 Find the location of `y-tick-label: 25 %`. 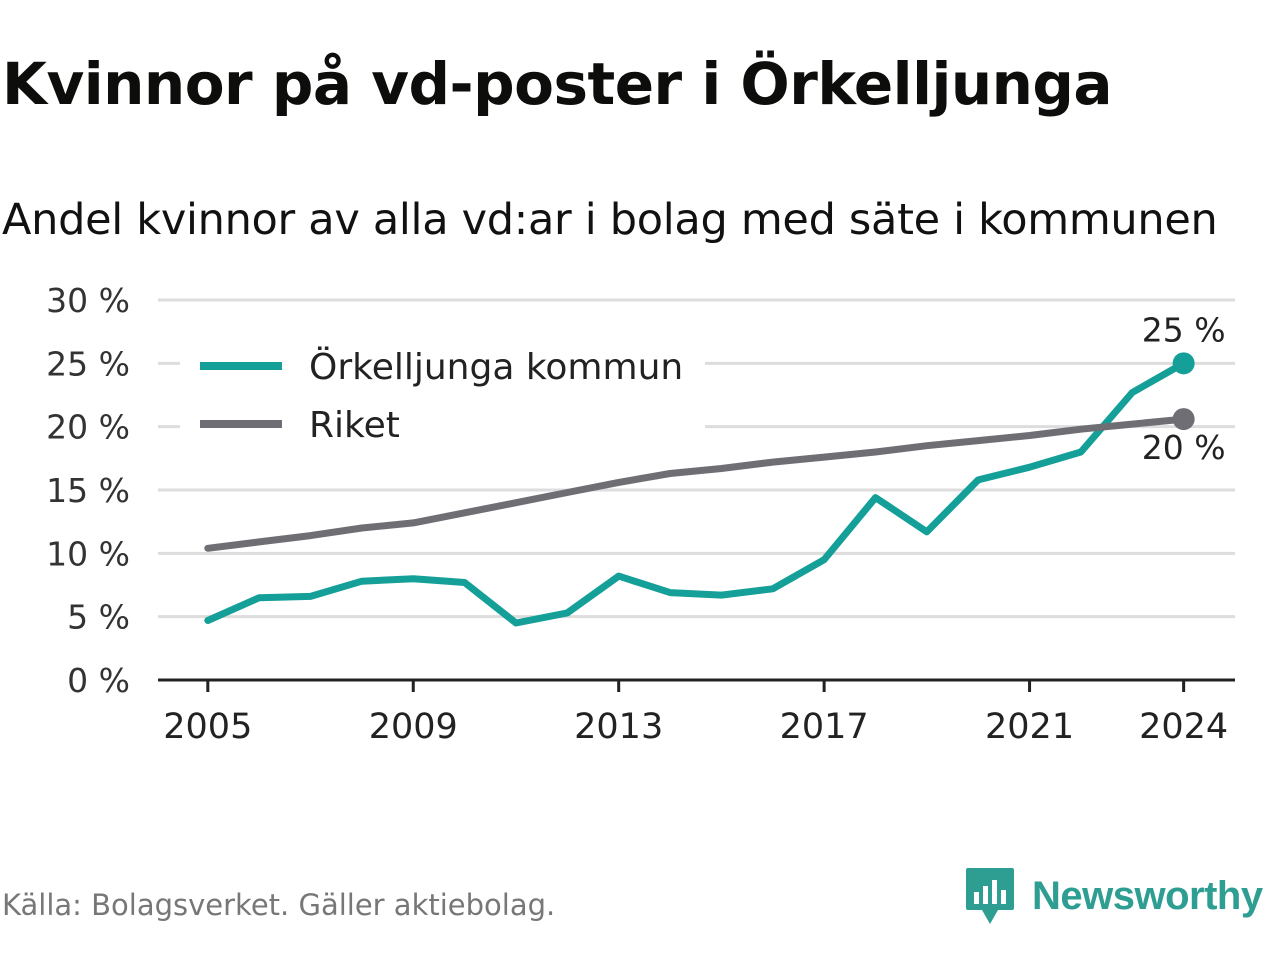

y-tick-label: 25 % is located at coordinates (88, 363).